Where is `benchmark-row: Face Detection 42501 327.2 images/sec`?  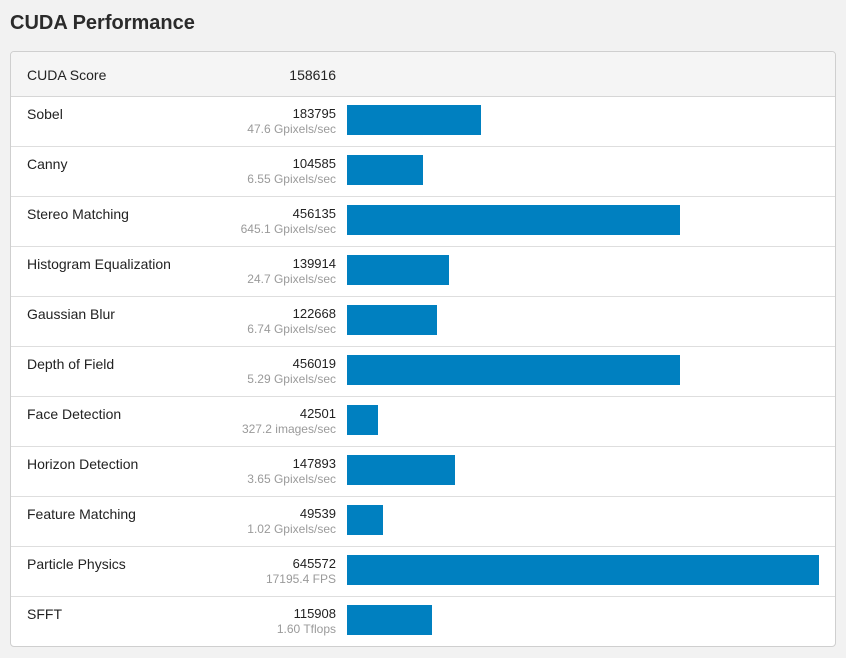
benchmark-row: Face Detection 42501 327.2 images/sec is located at coordinates (423, 422).